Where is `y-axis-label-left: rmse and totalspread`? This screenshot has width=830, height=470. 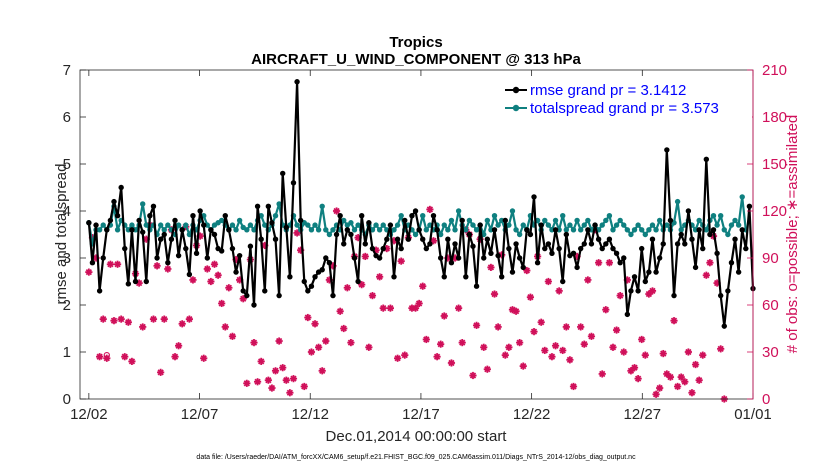
y-axis-label-left: rmse and totalspread is located at coordinates (61, 234).